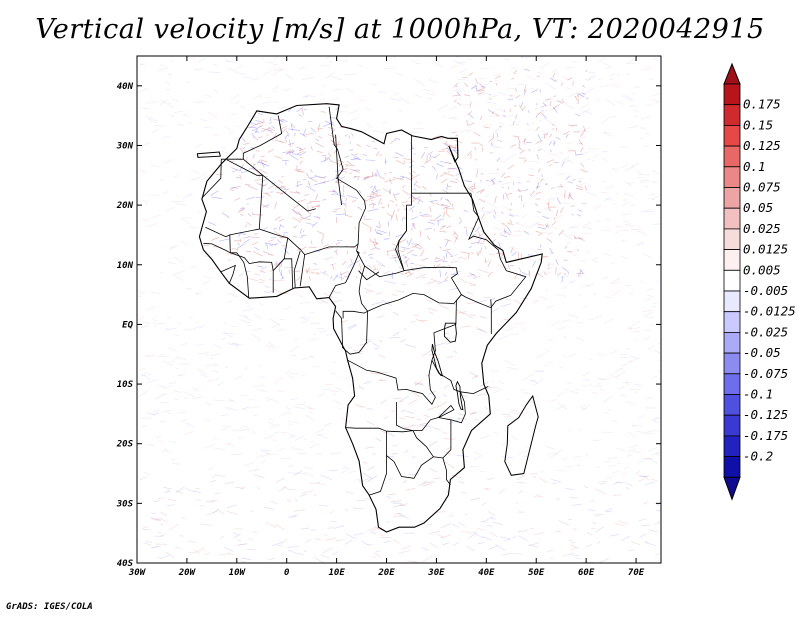 This screenshot has width=800, height=618. What do you see at coordinates (125, 206) in the screenshot?
I see `y-tick-label: 20N` at bounding box center [125, 206].